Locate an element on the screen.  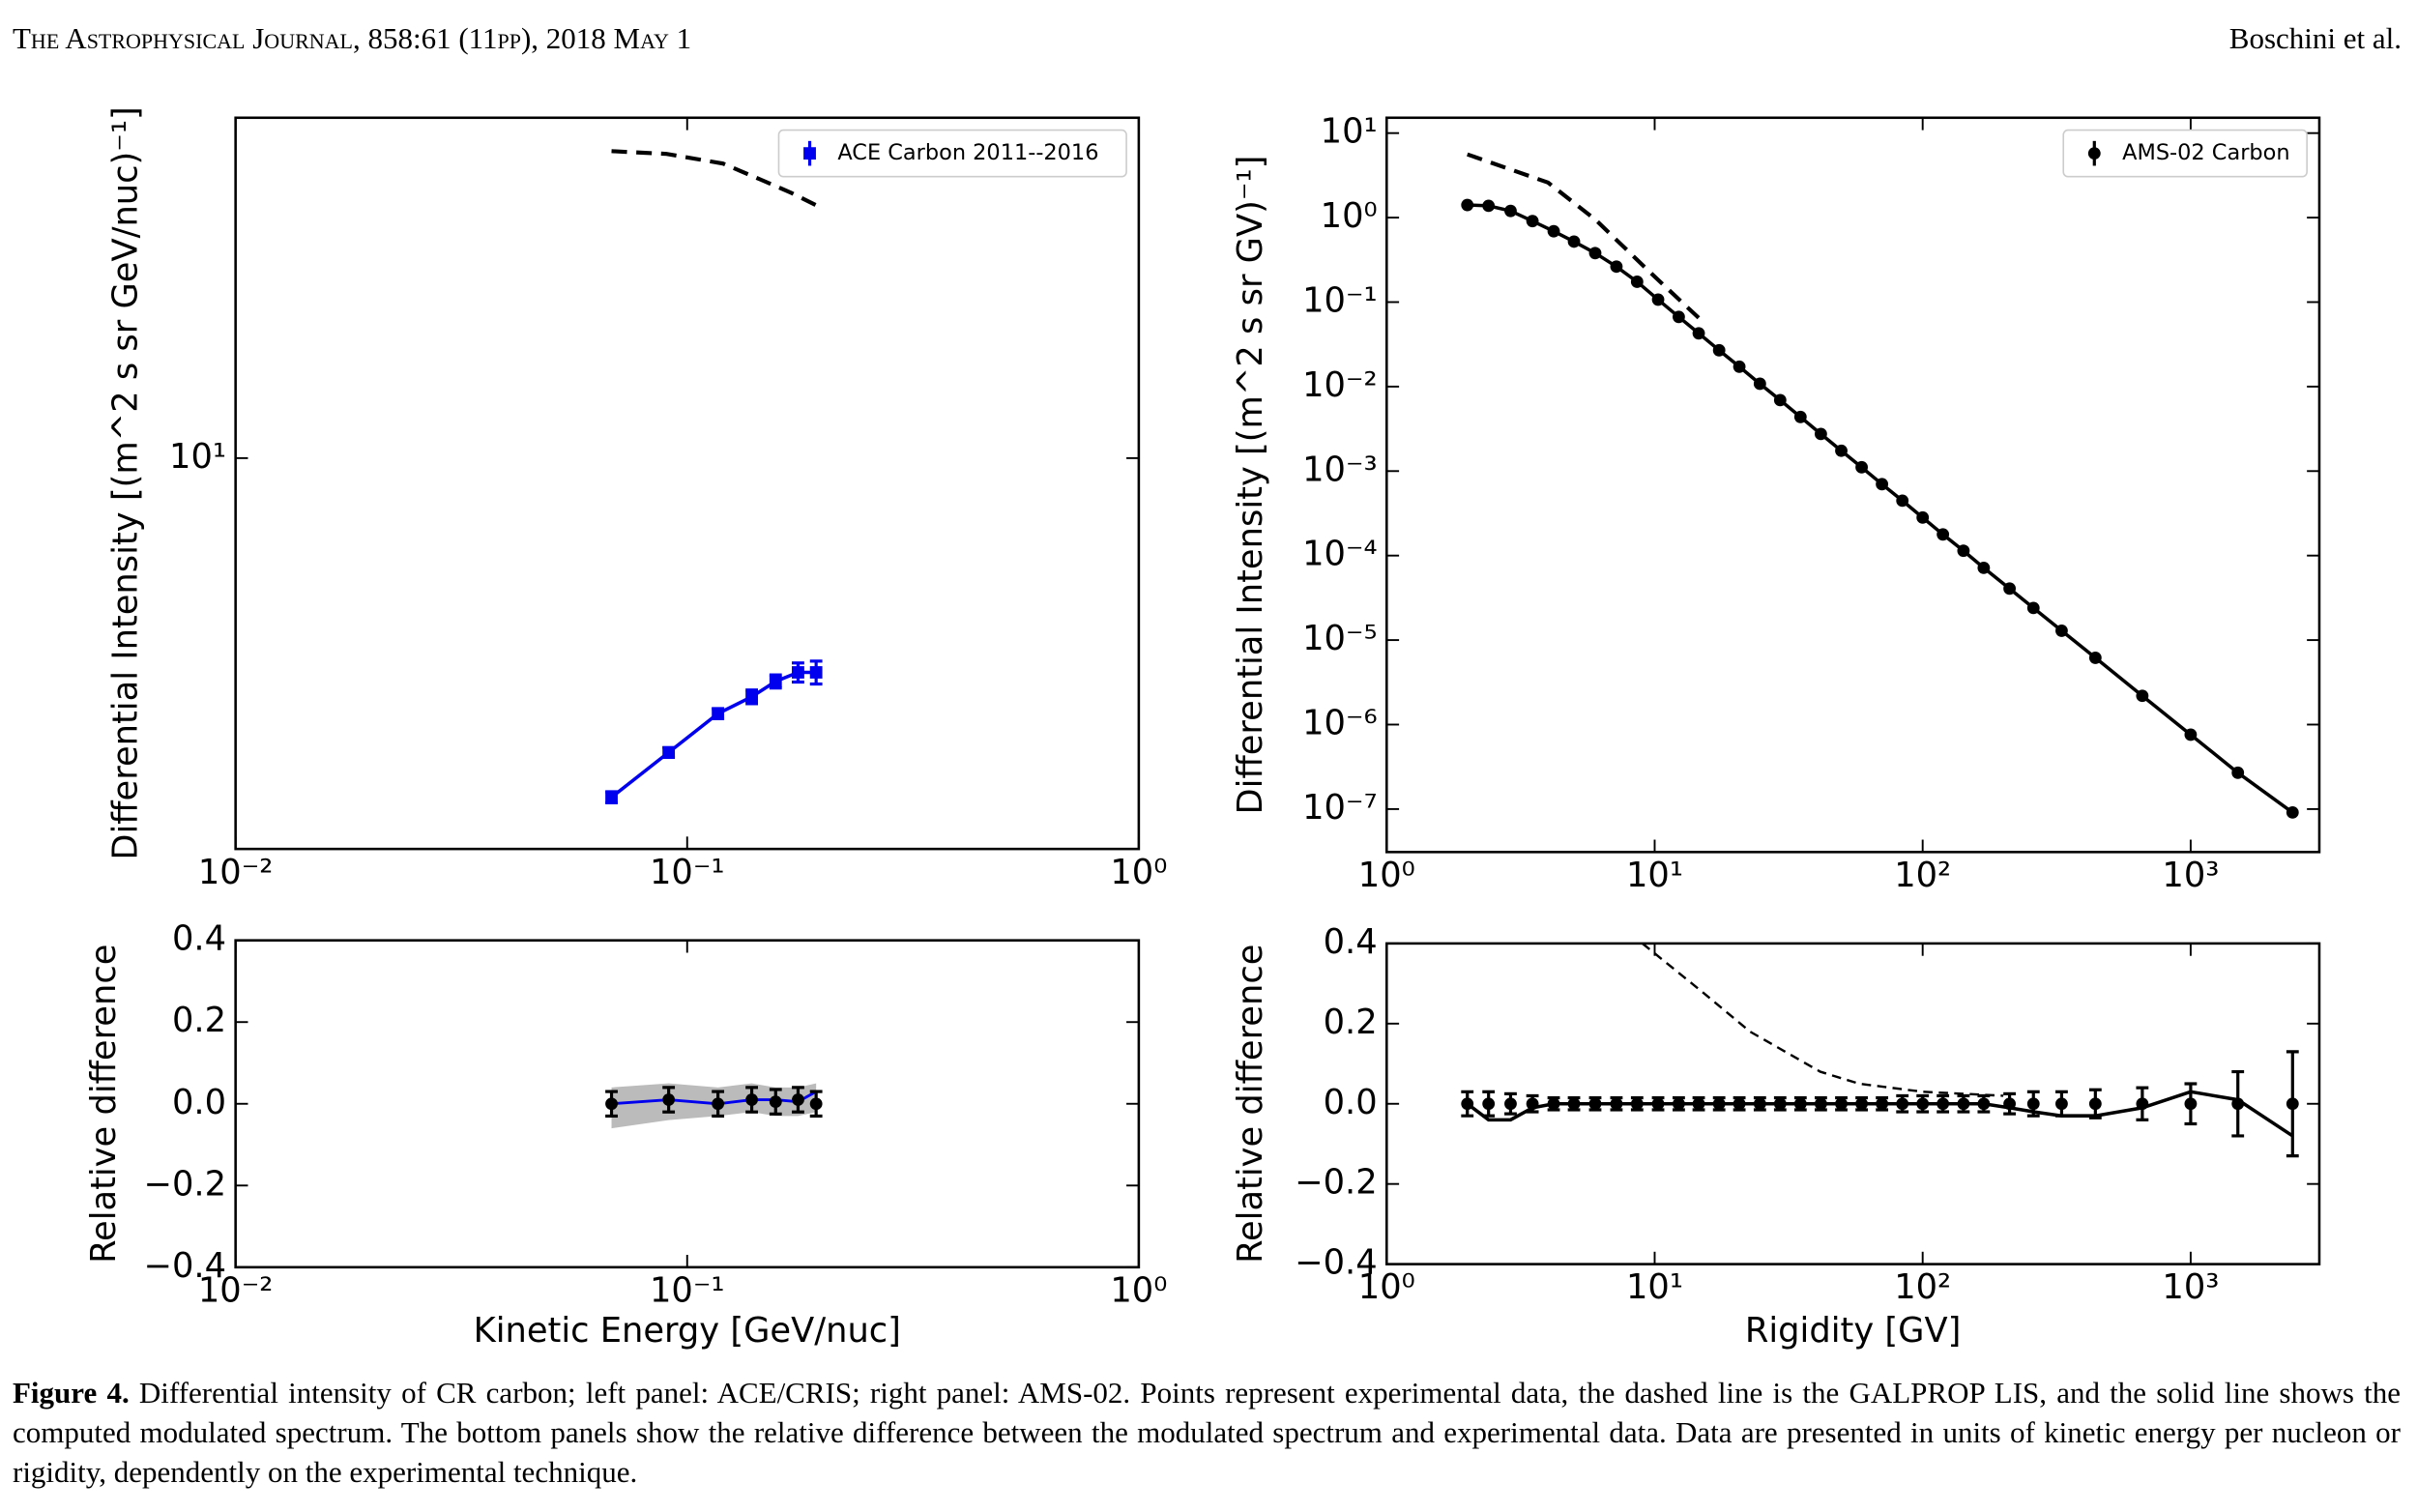
y-tick-label: −0.2 is located at coordinates (1336, 1183).